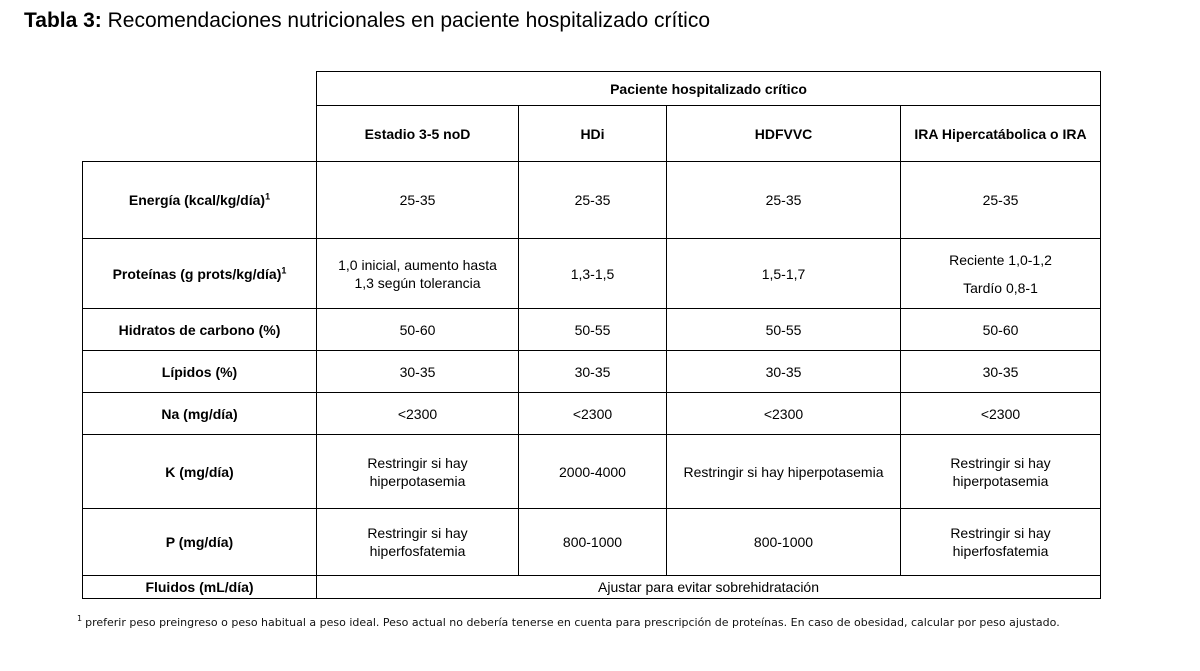  I want to click on table-row-lipidos: Lípidos (%) 30-35 30-35 30-35 30-35, so click(592, 371).